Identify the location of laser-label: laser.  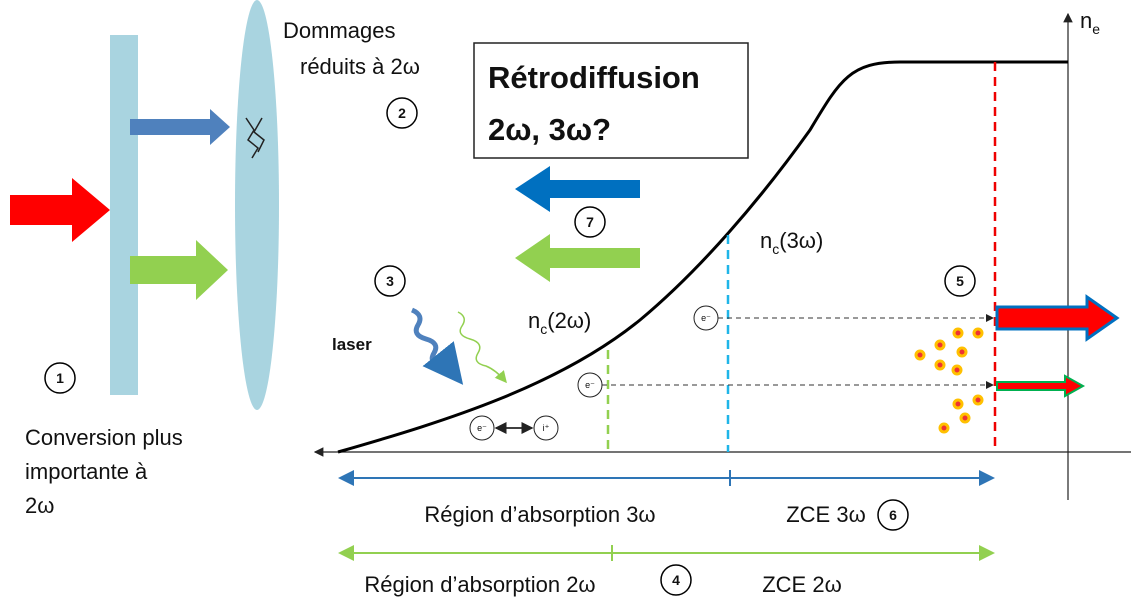
(352, 344).